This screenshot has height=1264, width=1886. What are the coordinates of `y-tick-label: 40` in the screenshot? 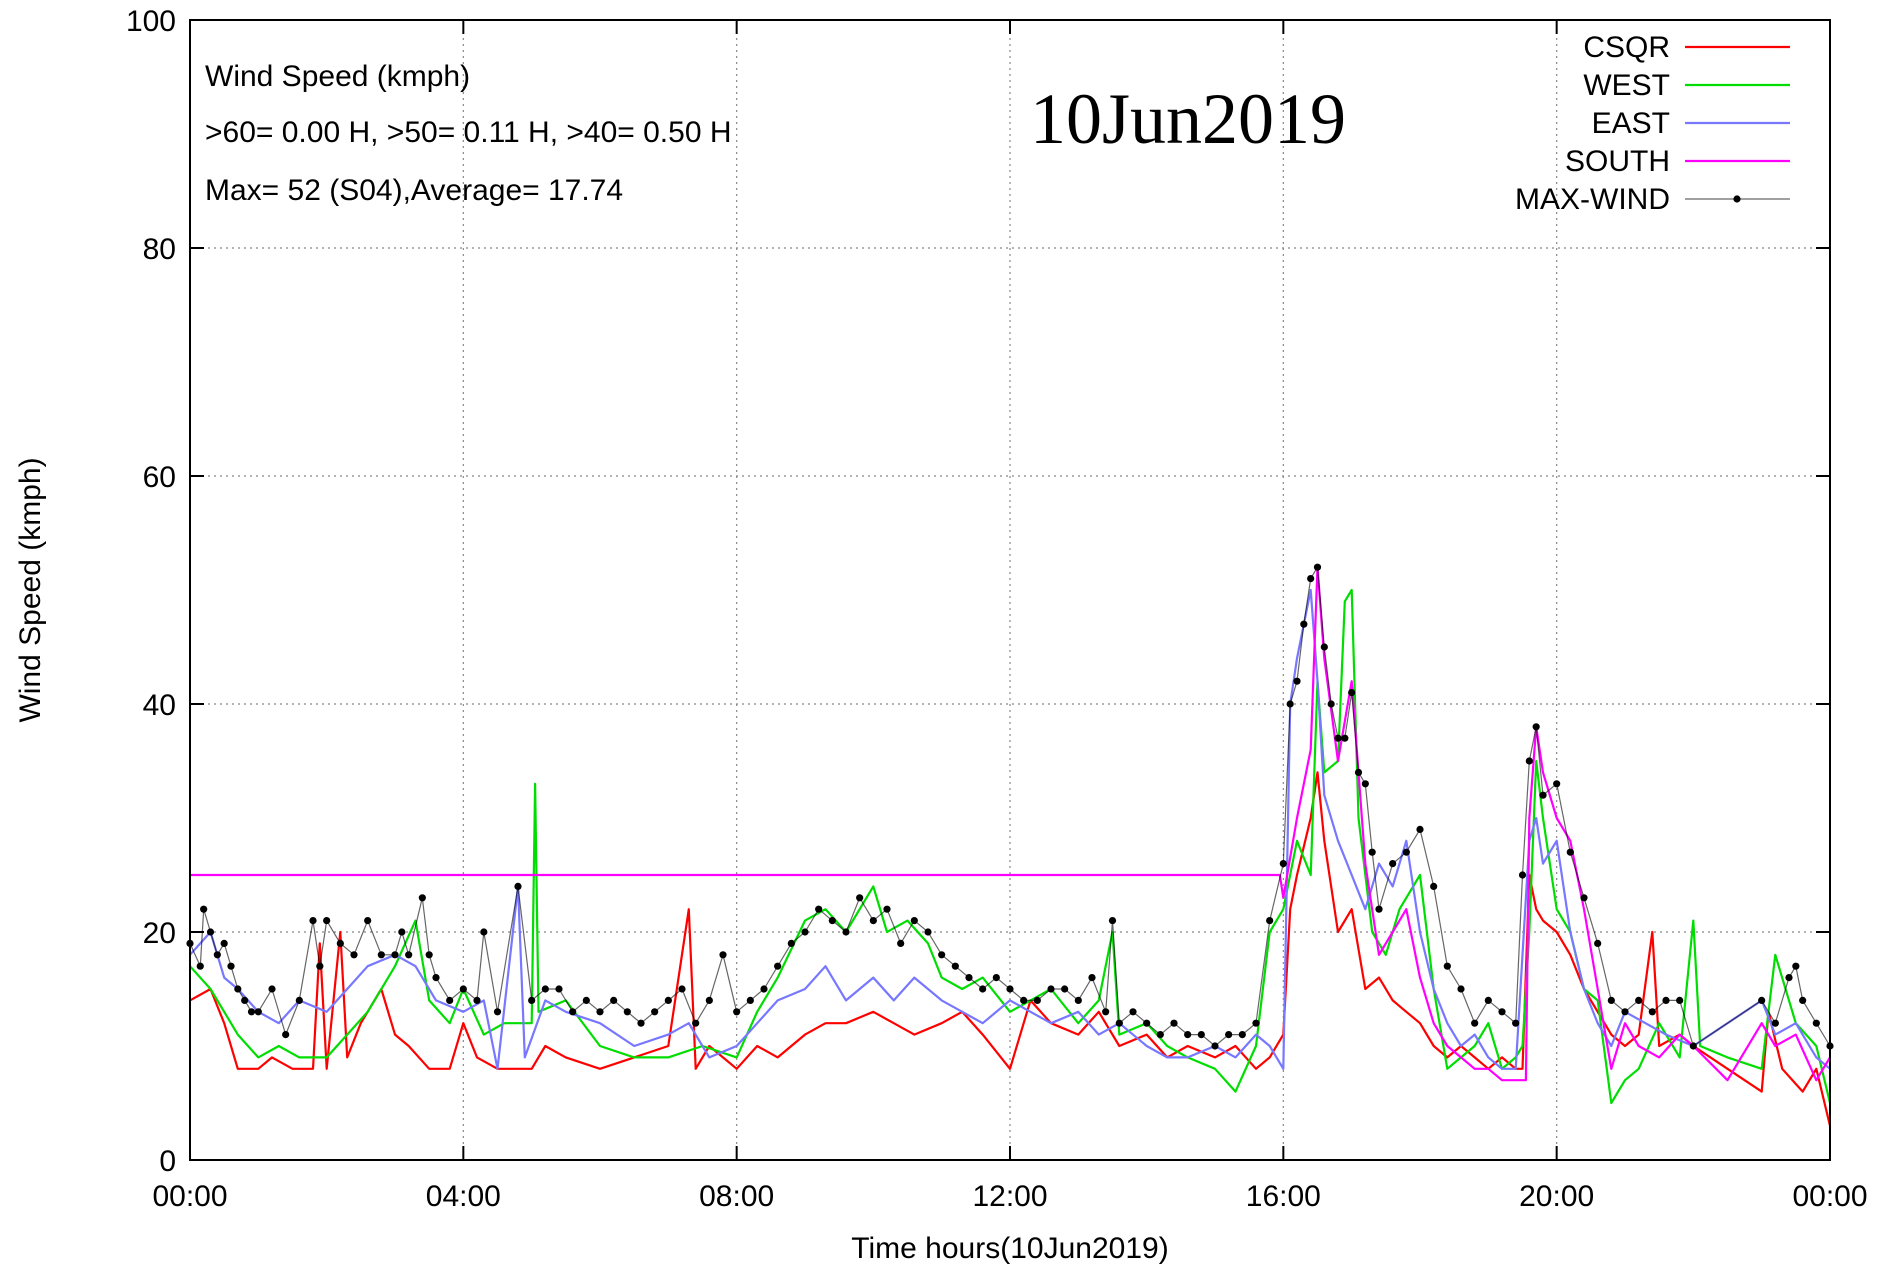 It's located at (159, 705).